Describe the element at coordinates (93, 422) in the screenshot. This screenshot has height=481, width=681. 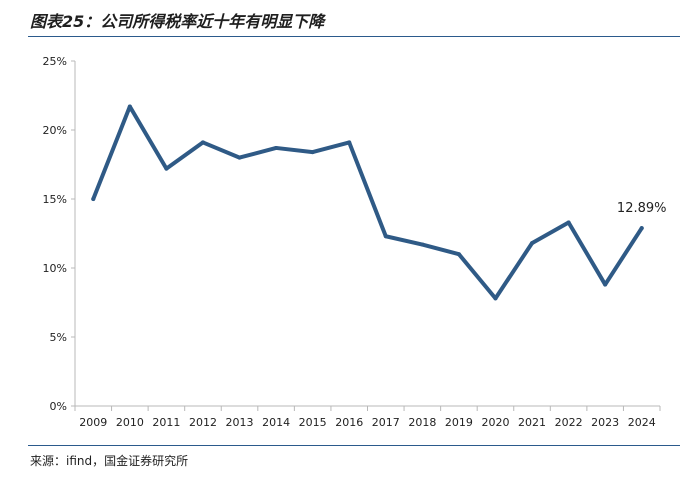
I see `x-tick-label: 2009` at that location.